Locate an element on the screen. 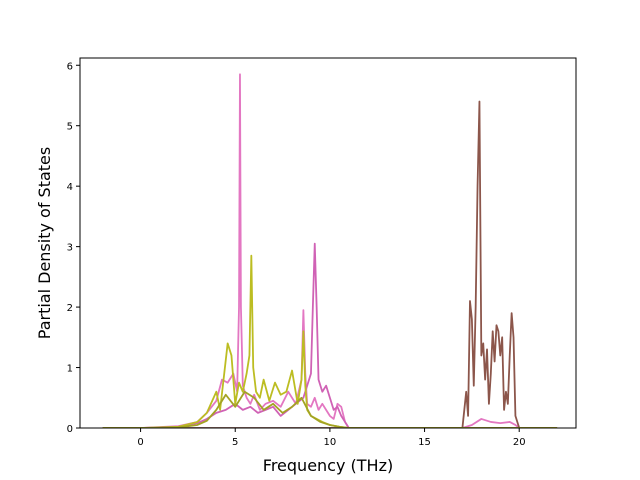  y-tick-label: 4 is located at coordinates (70, 187).